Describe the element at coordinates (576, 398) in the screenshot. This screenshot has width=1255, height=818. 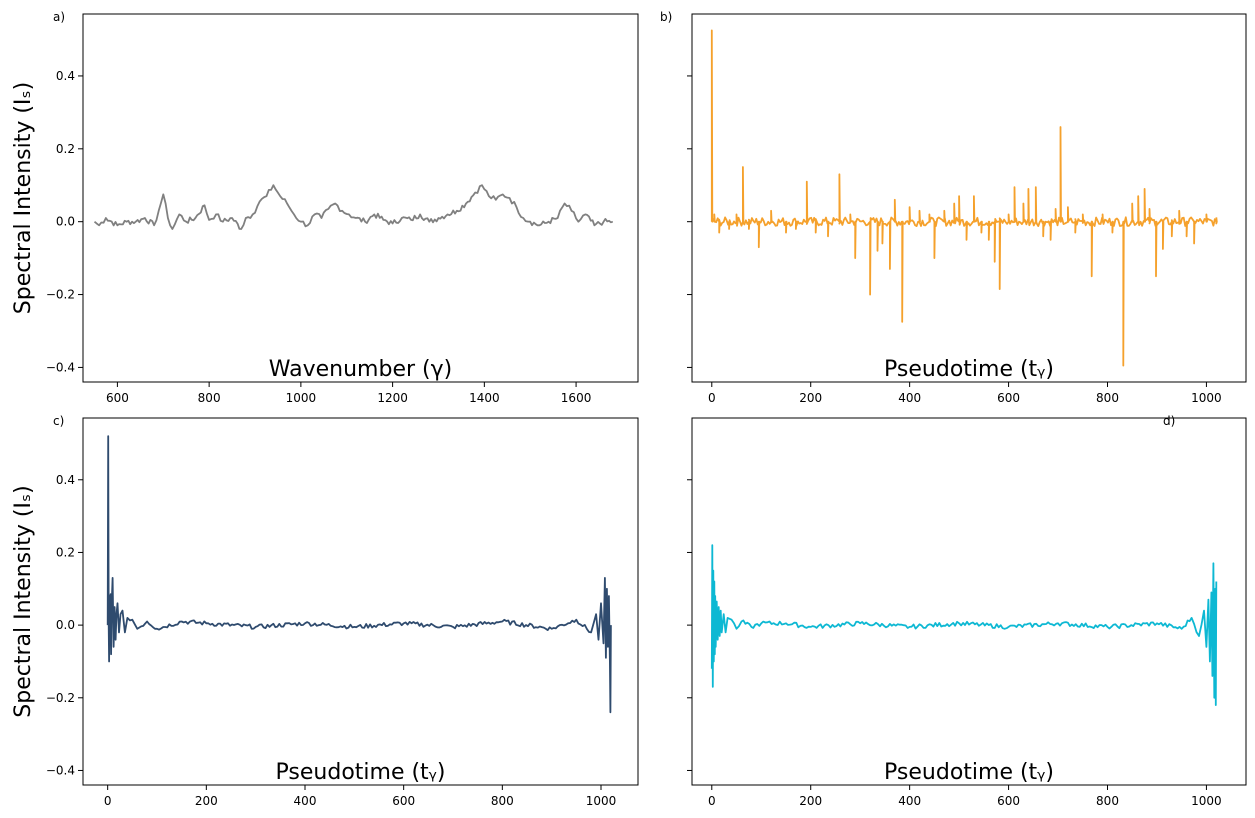
I see `x-tick-label: 1600` at that location.